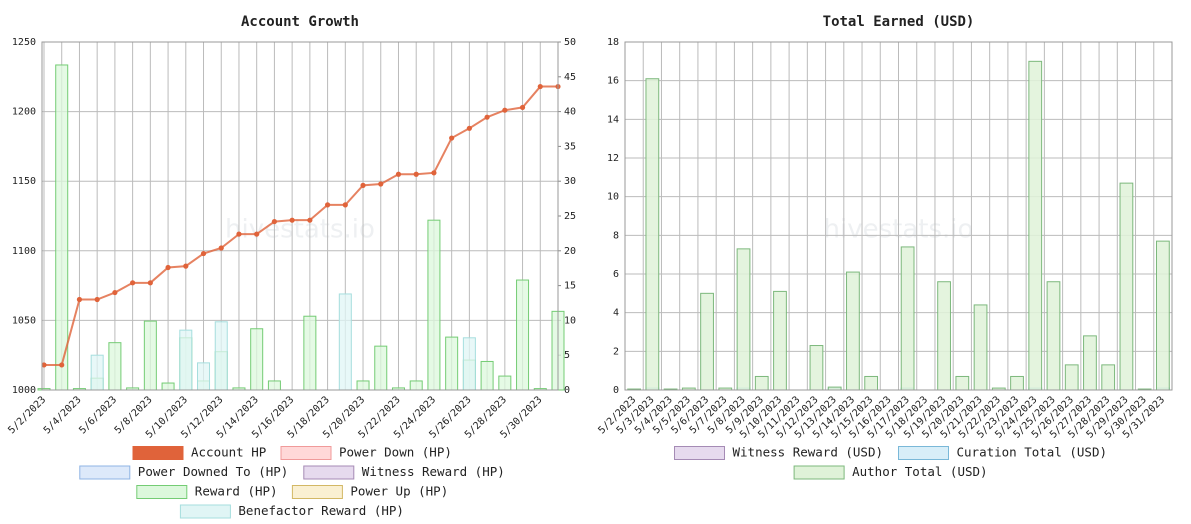 The image size is (1191, 524). What do you see at coordinates (24, 112) in the screenshot?
I see `y-tick-label: 1200` at bounding box center [24, 112].